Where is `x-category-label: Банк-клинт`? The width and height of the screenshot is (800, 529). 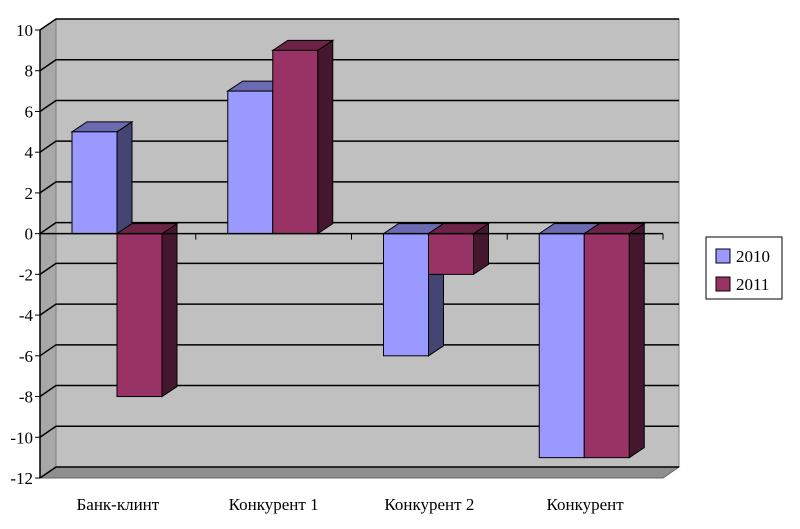 x-category-label: Банк-клинт is located at coordinates (118, 504).